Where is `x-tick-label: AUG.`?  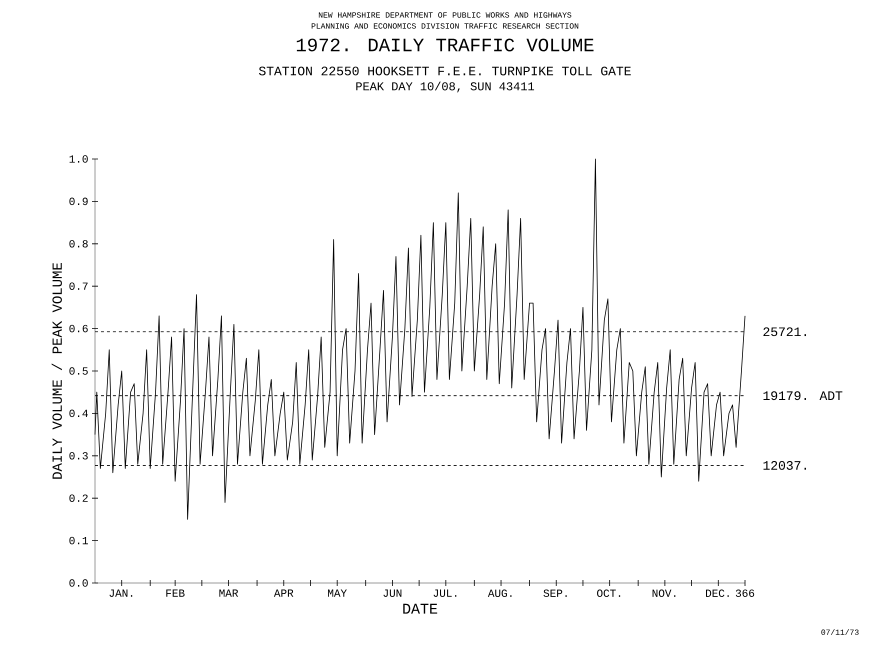 x-tick-label: AUG. is located at coordinates (500, 593).